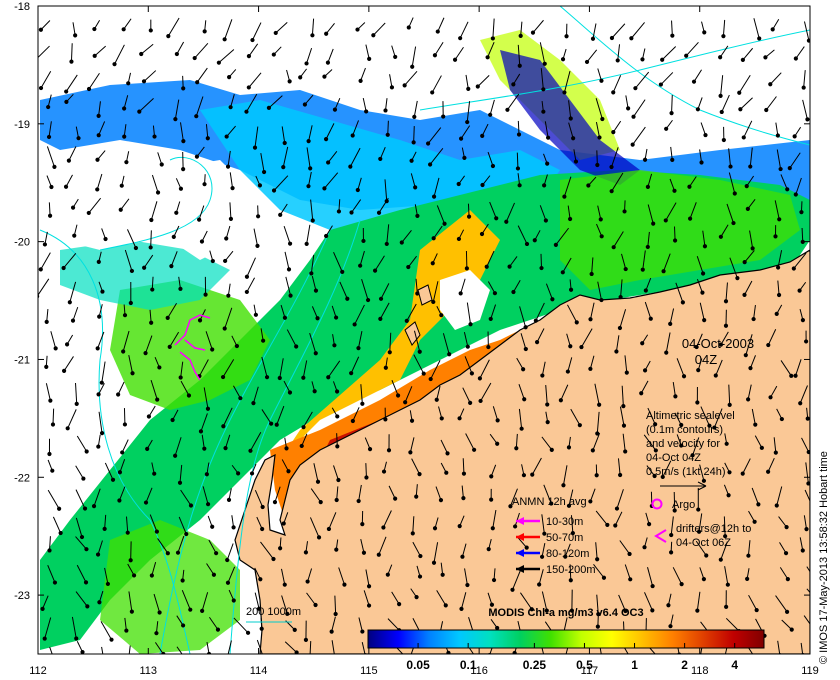 This screenshot has width=840, height=680. I want to click on lon-tick-label: 117, so click(590, 671).